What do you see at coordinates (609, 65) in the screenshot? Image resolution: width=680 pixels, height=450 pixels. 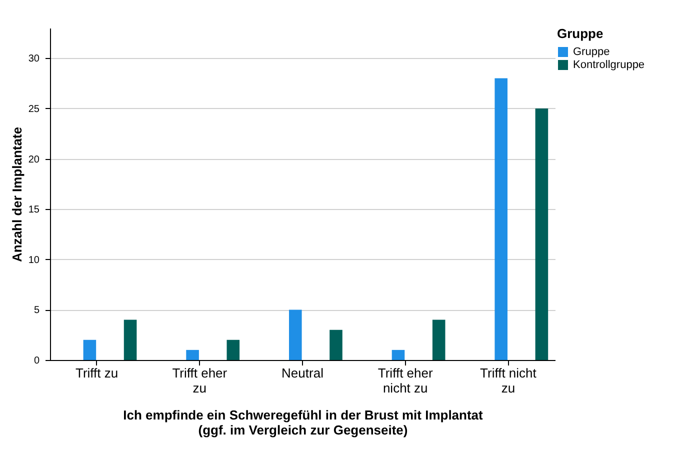 I see `legend-label: Kontrollgruppe` at bounding box center [609, 65].